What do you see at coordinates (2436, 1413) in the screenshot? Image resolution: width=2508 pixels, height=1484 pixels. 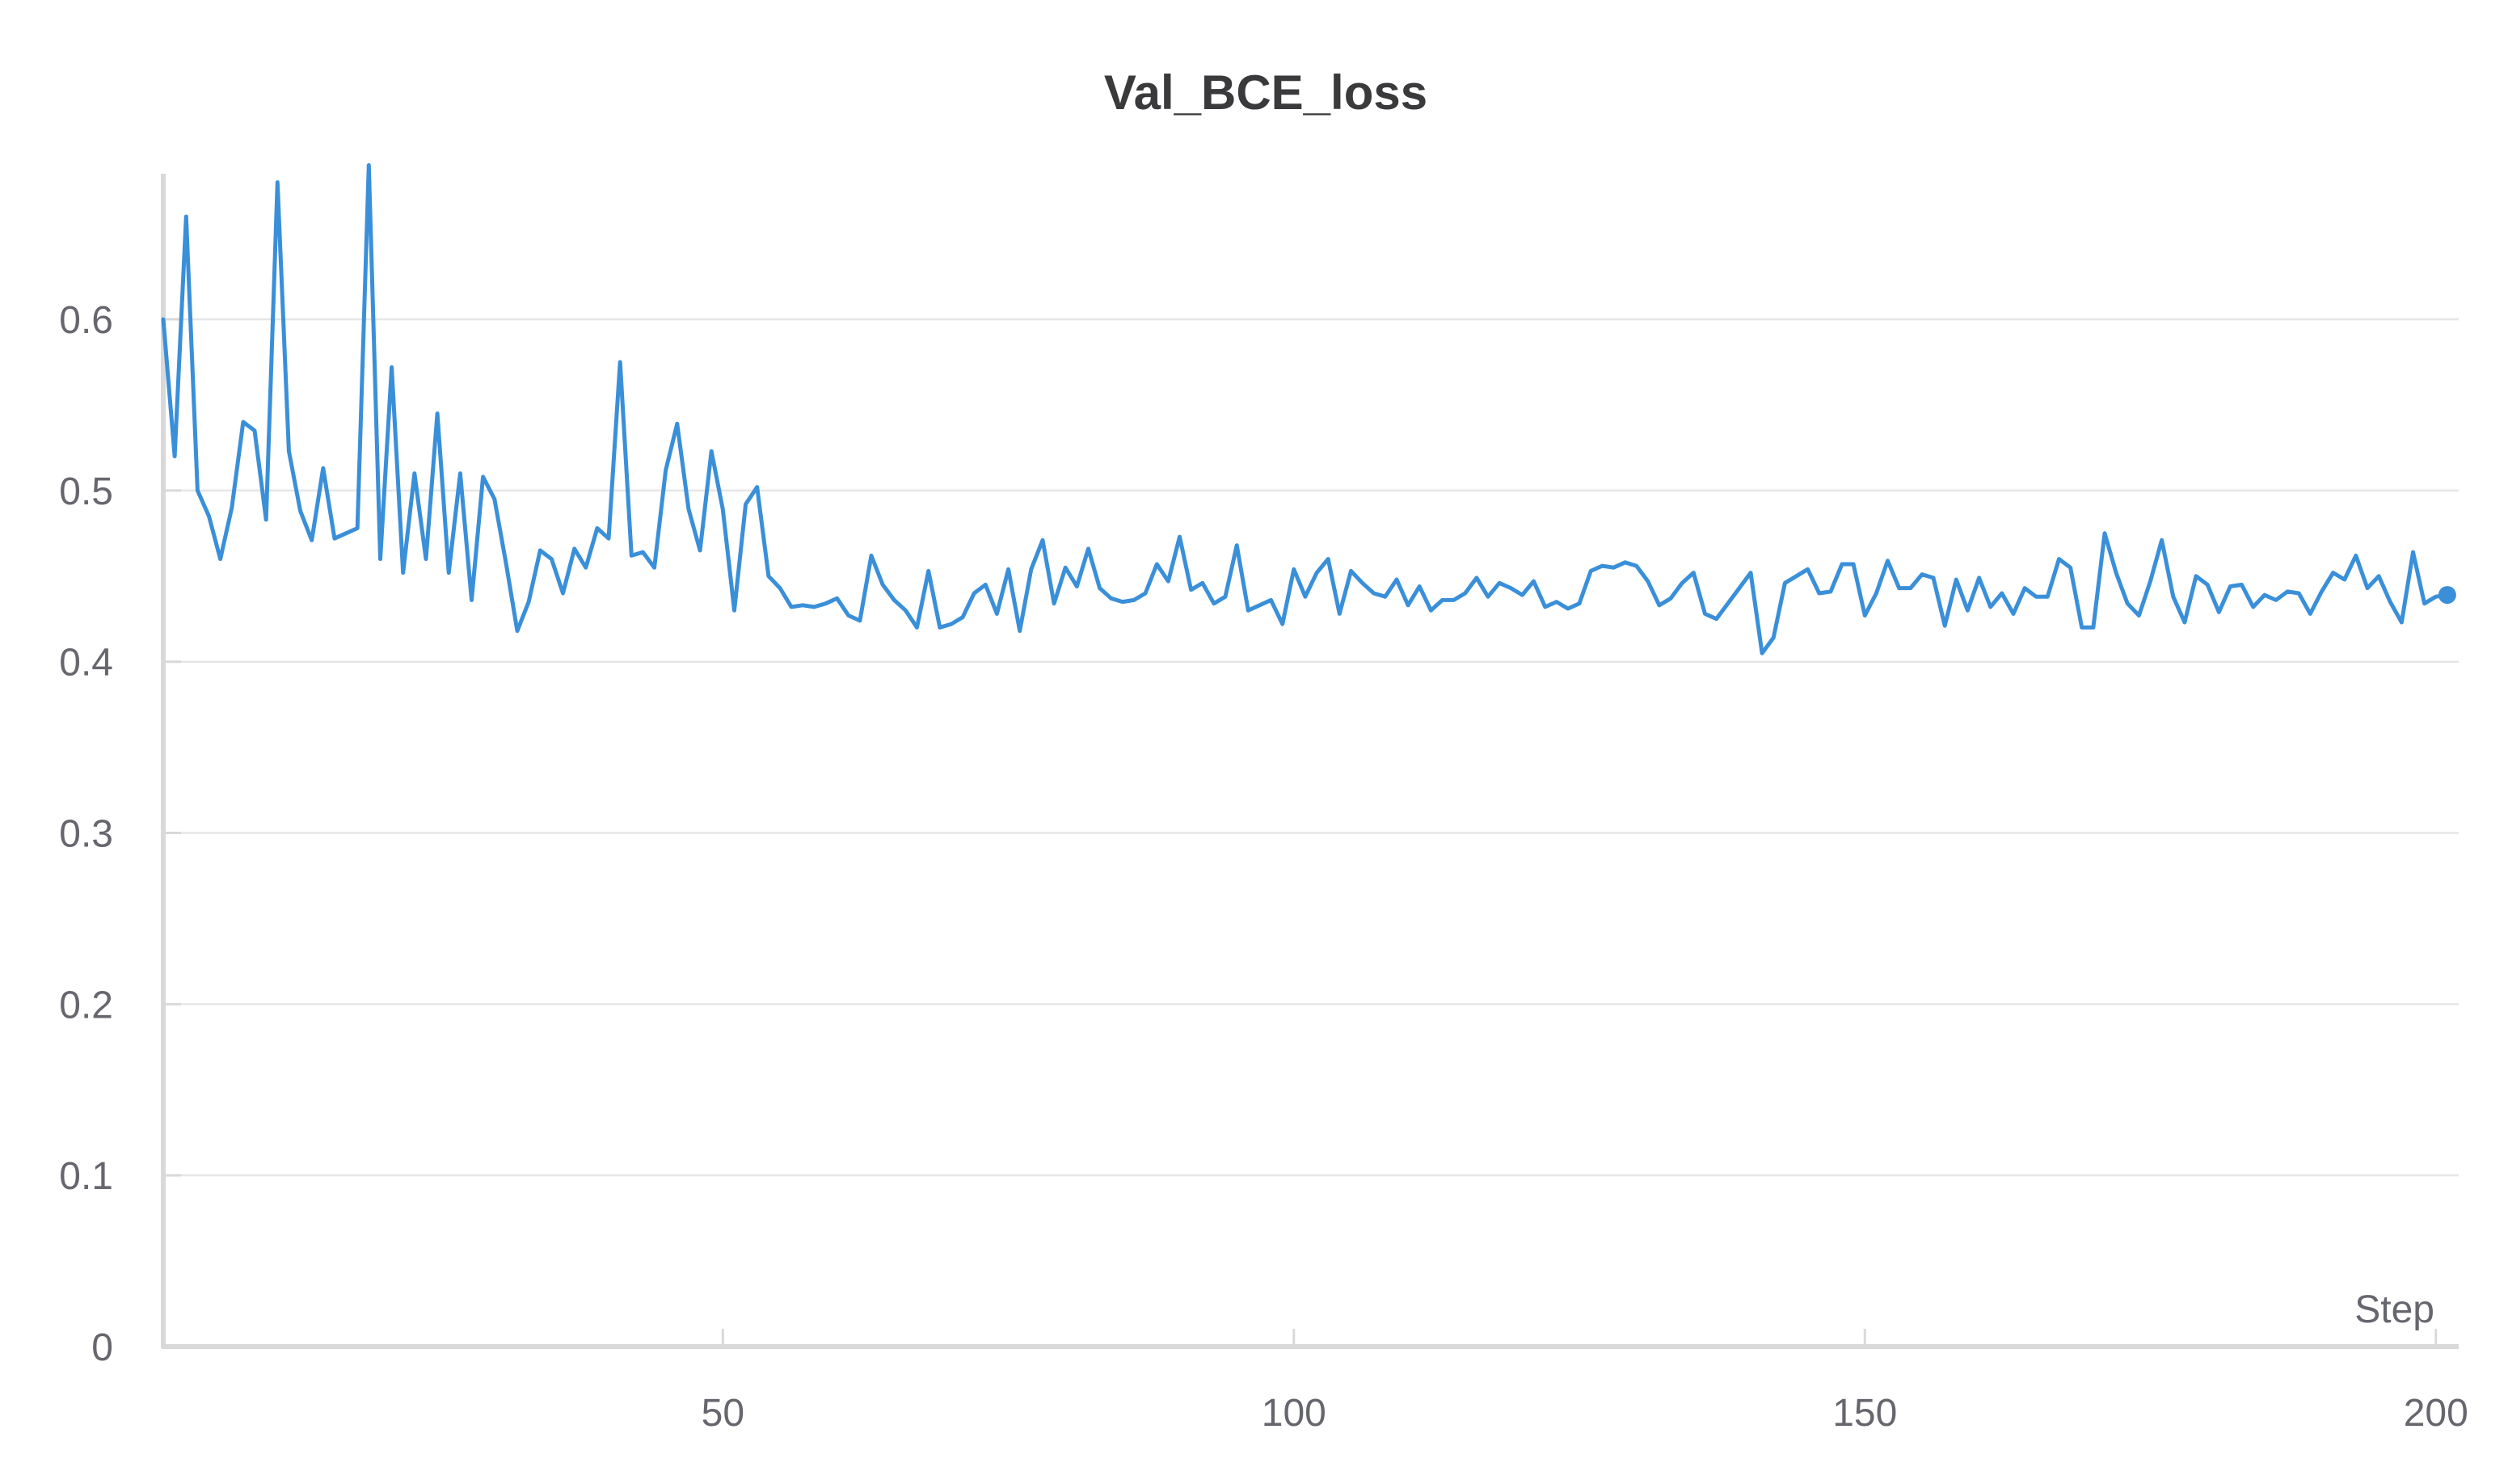 I see `x-tick-label: 200` at bounding box center [2436, 1413].